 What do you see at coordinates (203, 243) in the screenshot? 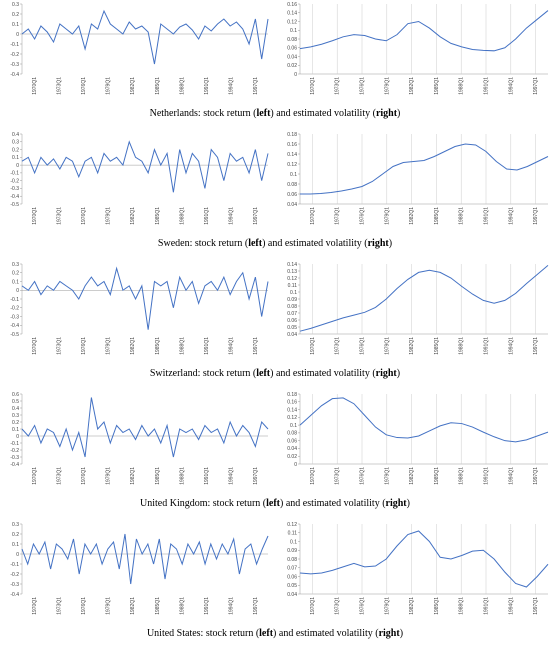
I see `caption-part: Sweden: stock return (` at bounding box center [203, 243].